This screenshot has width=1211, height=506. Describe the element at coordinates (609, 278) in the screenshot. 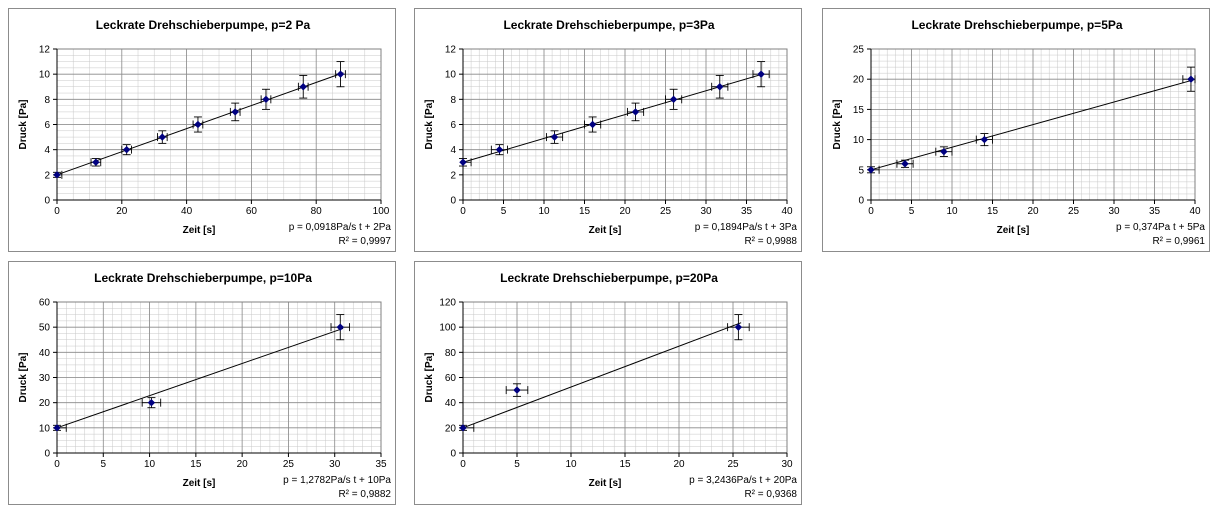

I see `chart-title: Leckrate Drehschieberpumpe, p=20Pa` at that location.